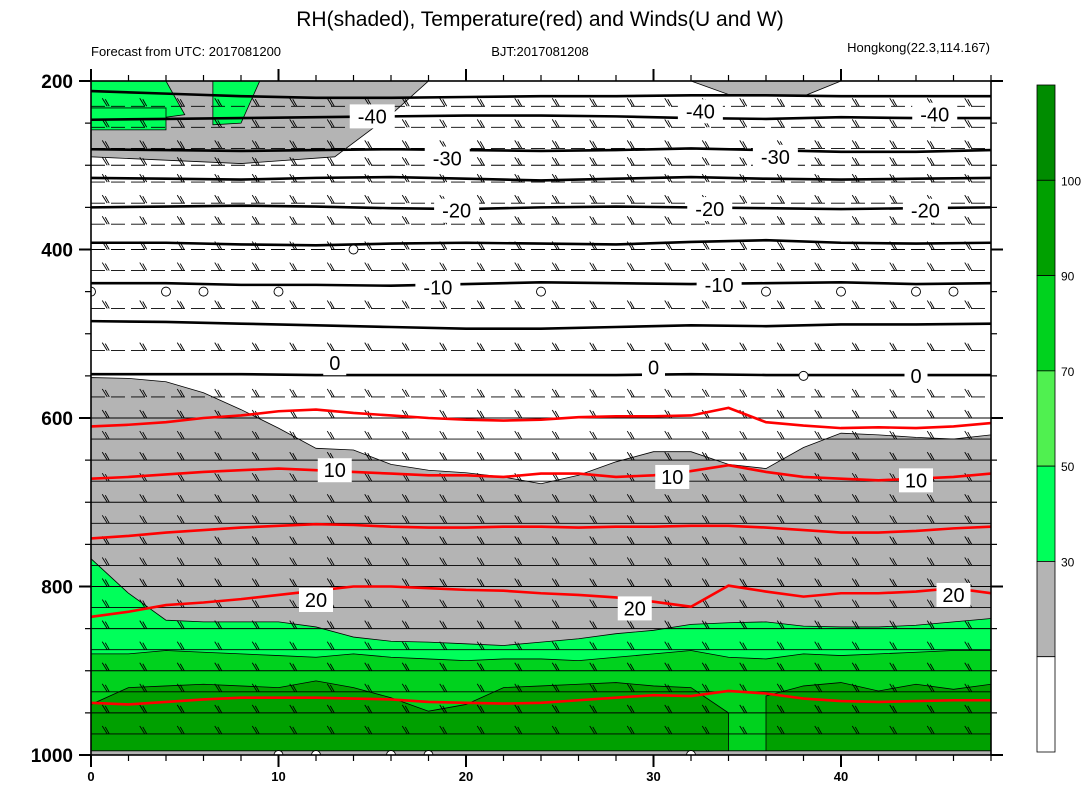 This screenshot has width=1087, height=811. I want to click on contour-label-18: 20, so click(953, 596).